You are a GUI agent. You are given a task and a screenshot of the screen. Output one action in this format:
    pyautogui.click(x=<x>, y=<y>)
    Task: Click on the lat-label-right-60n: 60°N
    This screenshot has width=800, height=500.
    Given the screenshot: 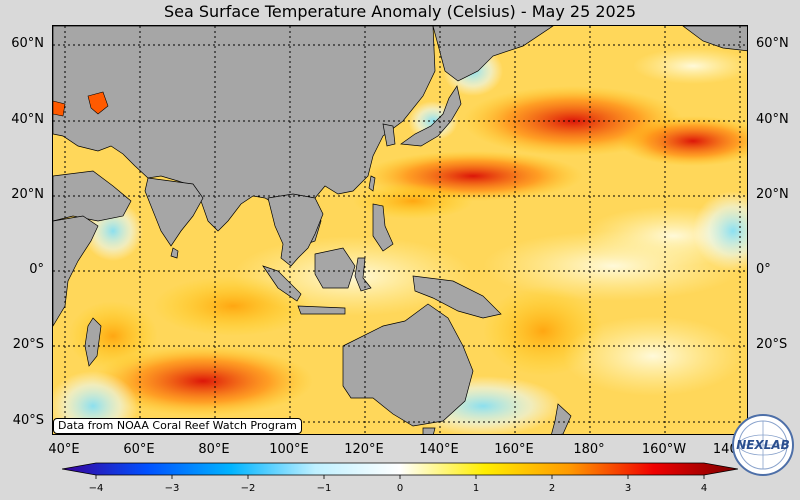 What is the action you would take?
    pyautogui.click(x=772, y=43)
    